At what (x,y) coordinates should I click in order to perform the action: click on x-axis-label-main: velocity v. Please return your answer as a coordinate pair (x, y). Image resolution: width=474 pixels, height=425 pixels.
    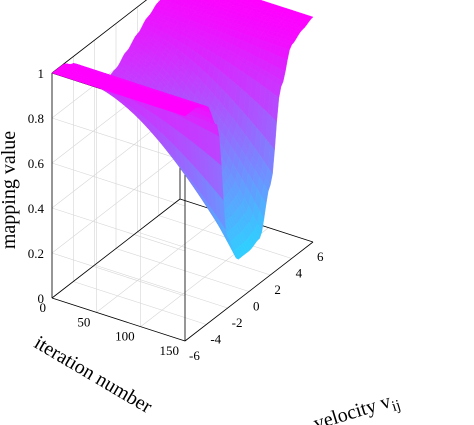
    Looking at the image, I should click on (352, 407).